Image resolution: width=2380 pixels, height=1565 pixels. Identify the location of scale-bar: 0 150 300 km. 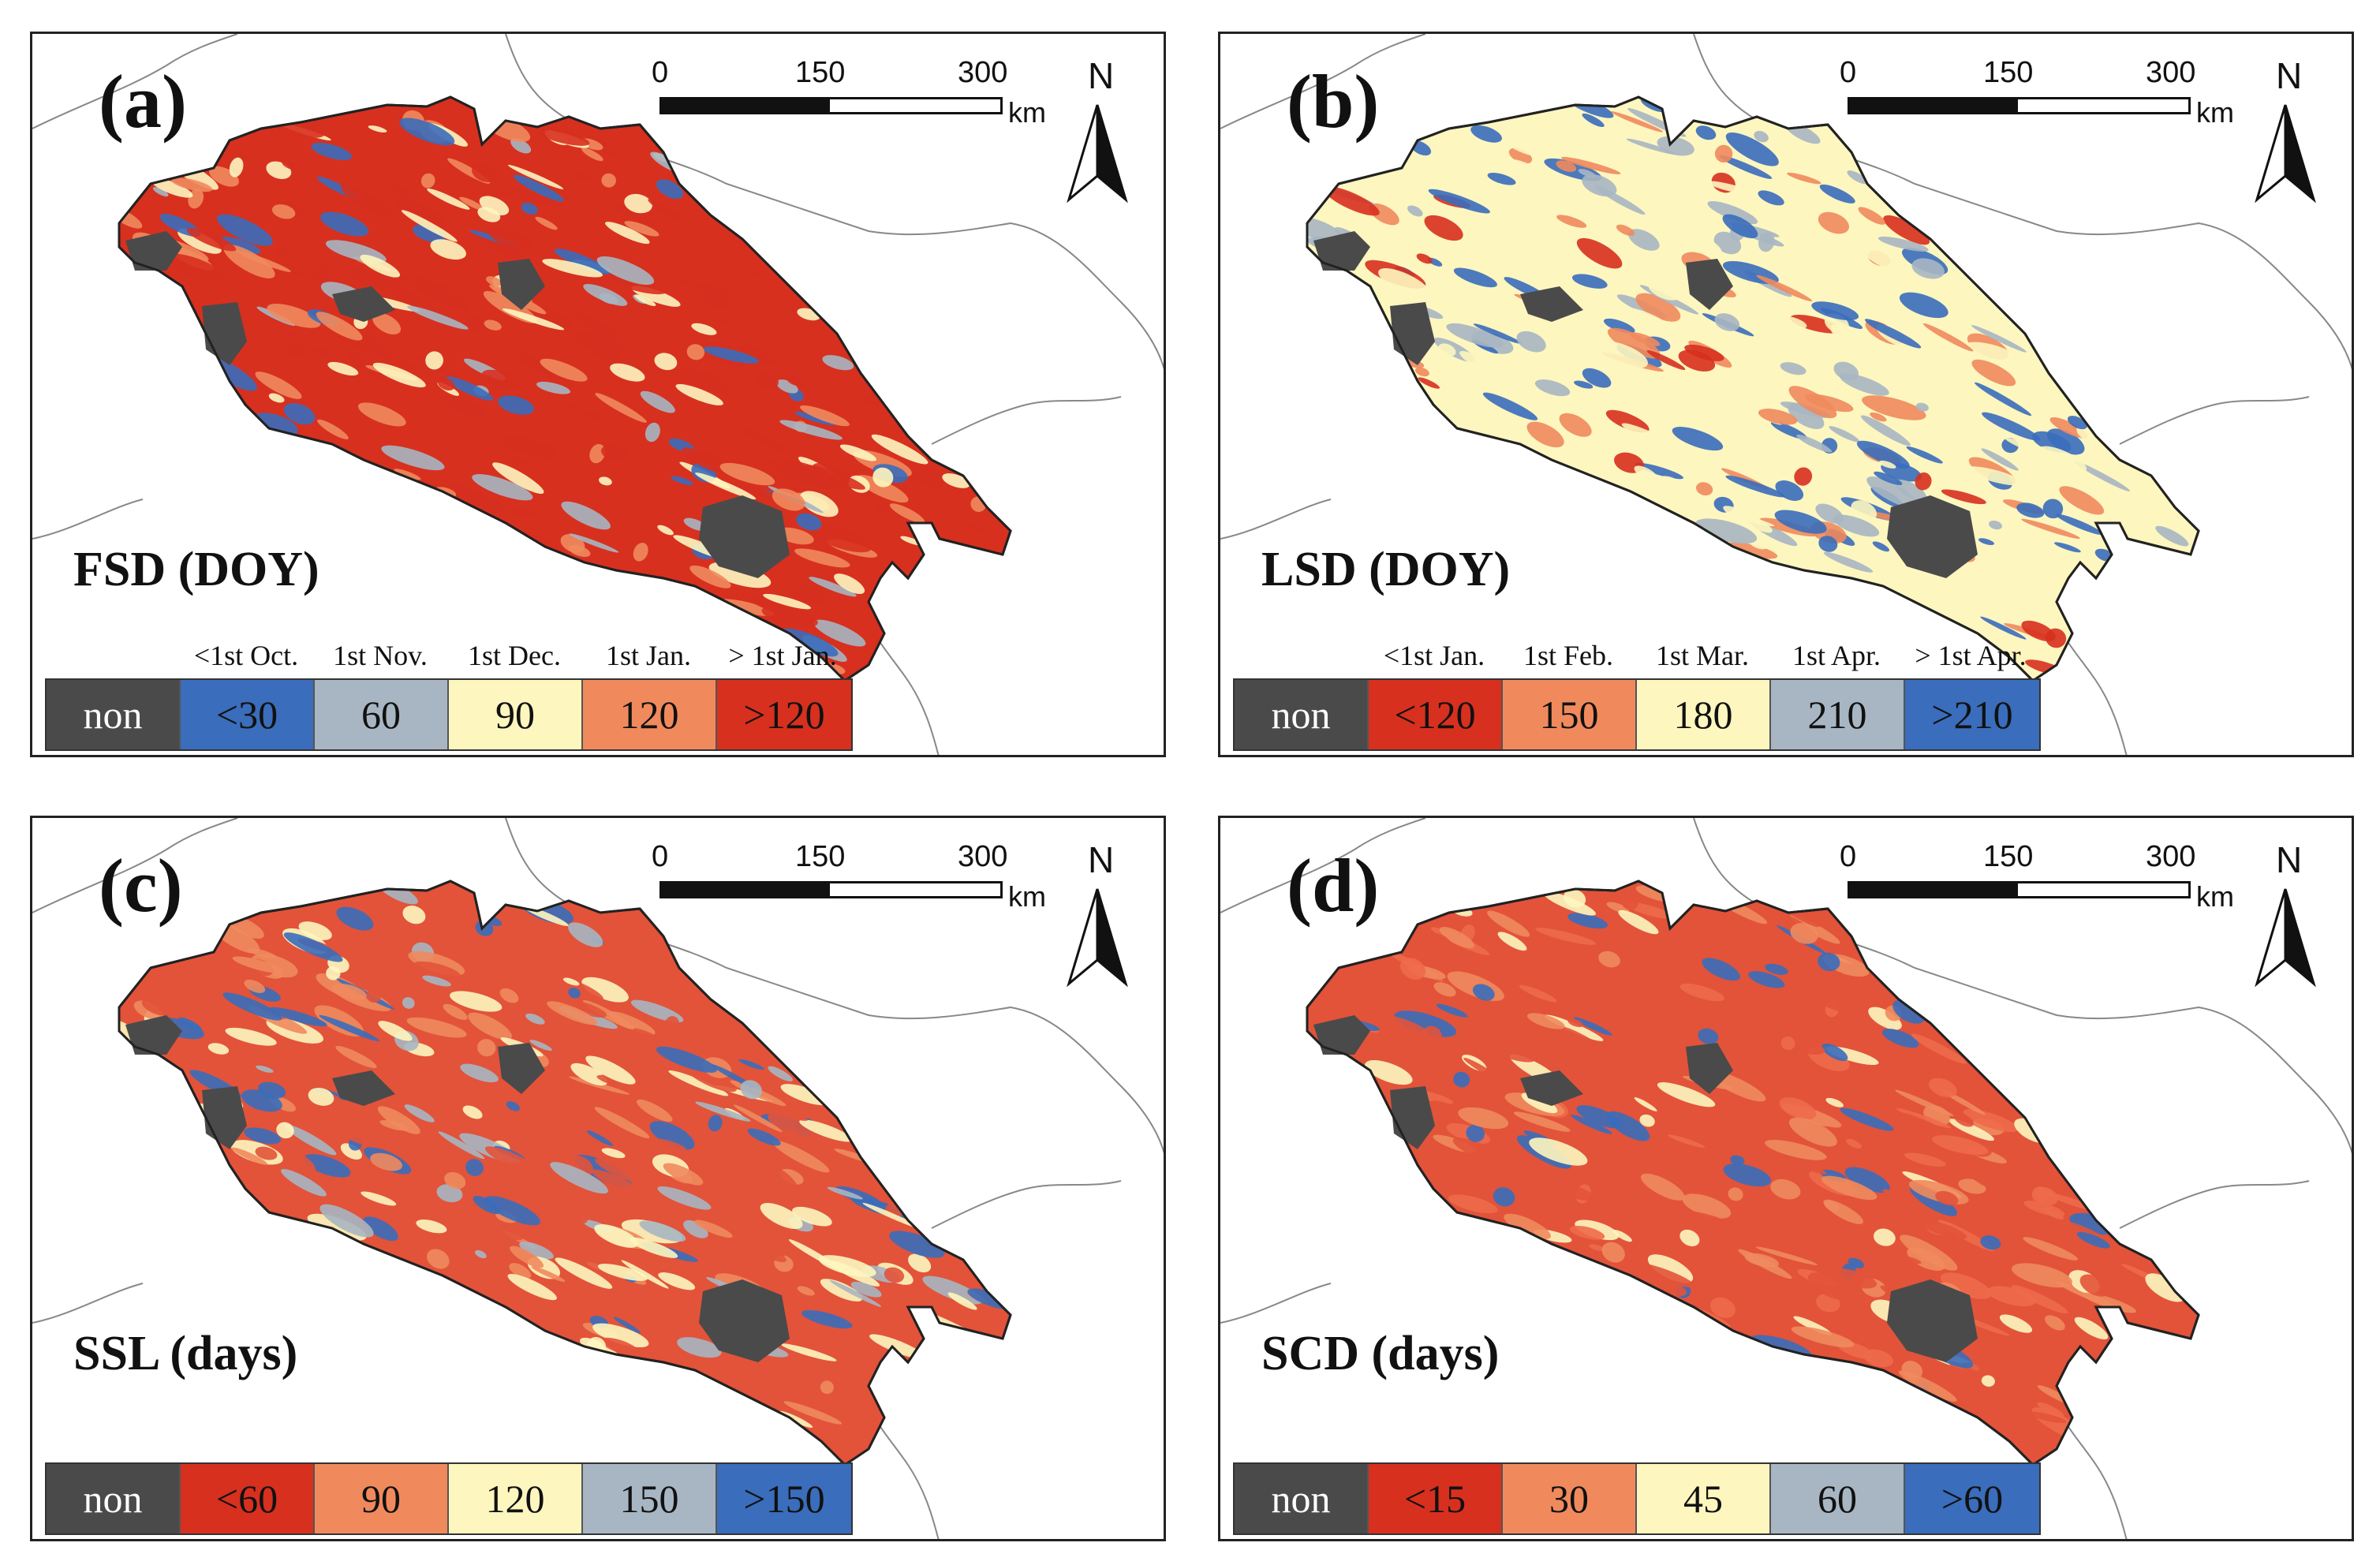
(2057, 892).